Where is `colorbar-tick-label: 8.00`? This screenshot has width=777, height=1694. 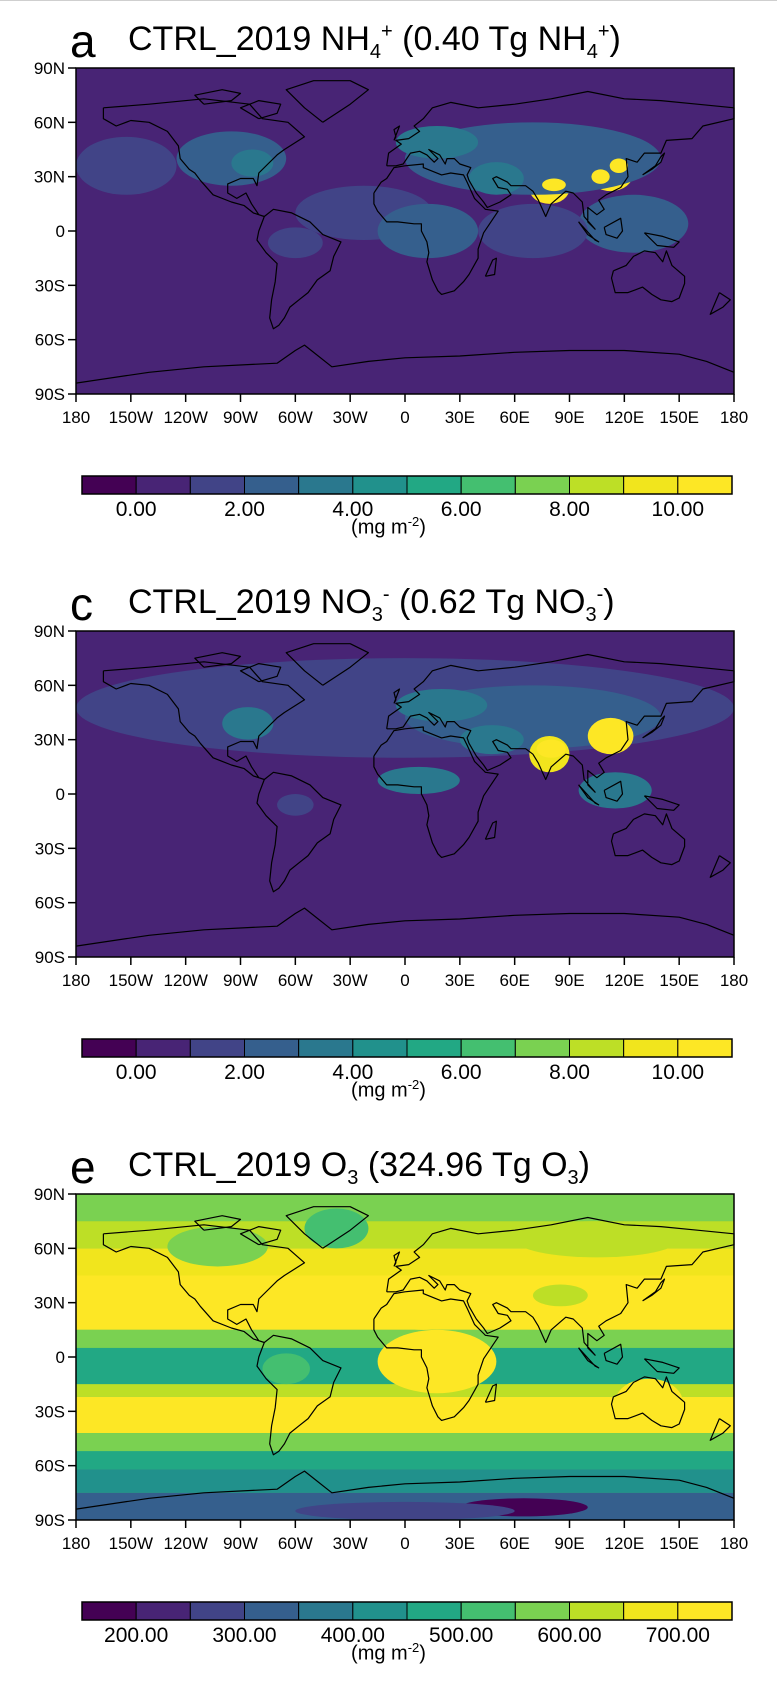
colorbar-tick-label: 8.00 is located at coordinates (569, 509).